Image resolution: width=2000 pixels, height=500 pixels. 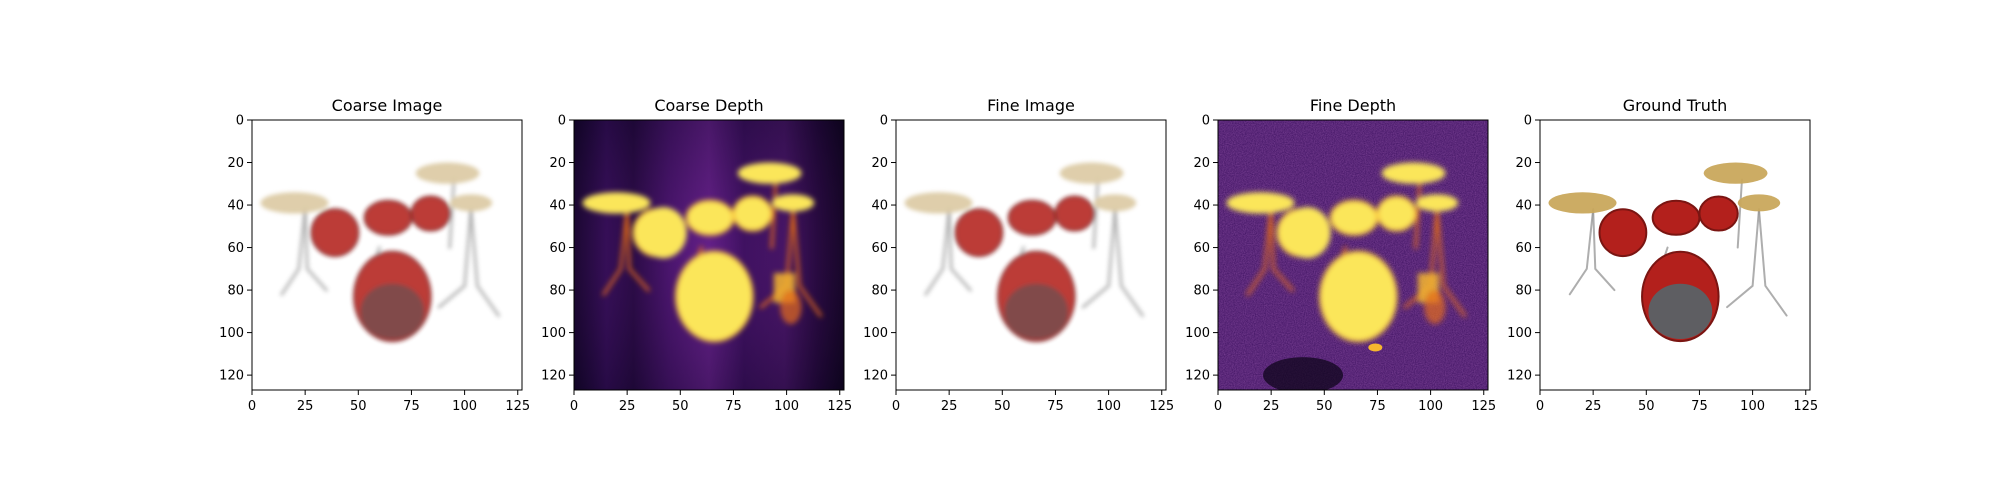 What do you see at coordinates (380, 252) in the screenshot?
I see `rgb-scene` at bounding box center [380, 252].